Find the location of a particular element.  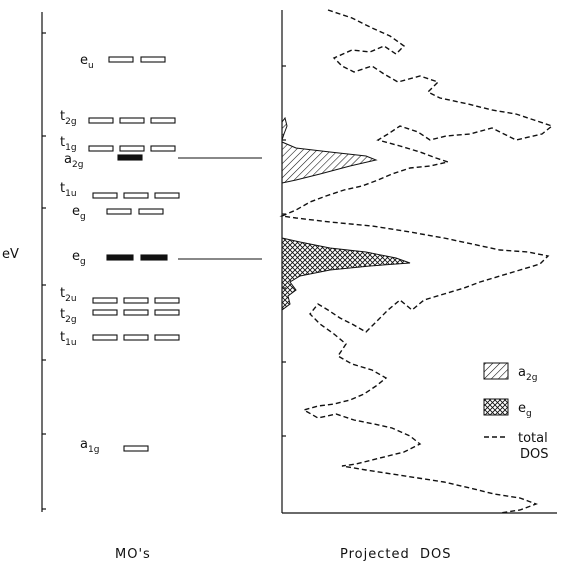

level-label-eg-upper: eg is located at coordinates (79, 213).